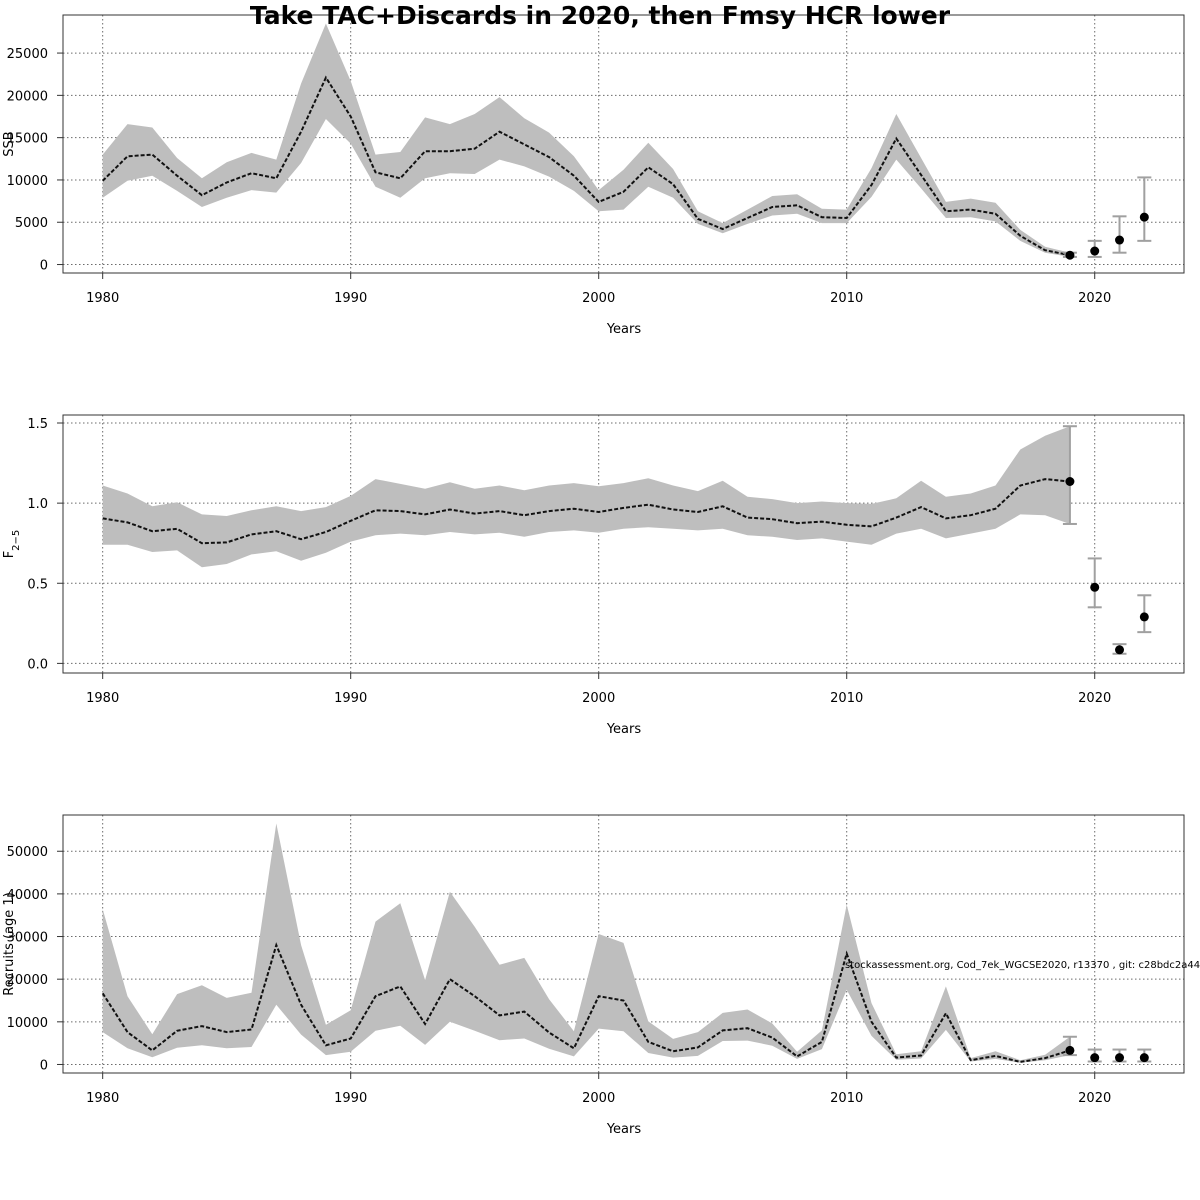  What do you see at coordinates (624, 729) in the screenshot?
I see `x-axis-label-fbar: Years` at bounding box center [624, 729].